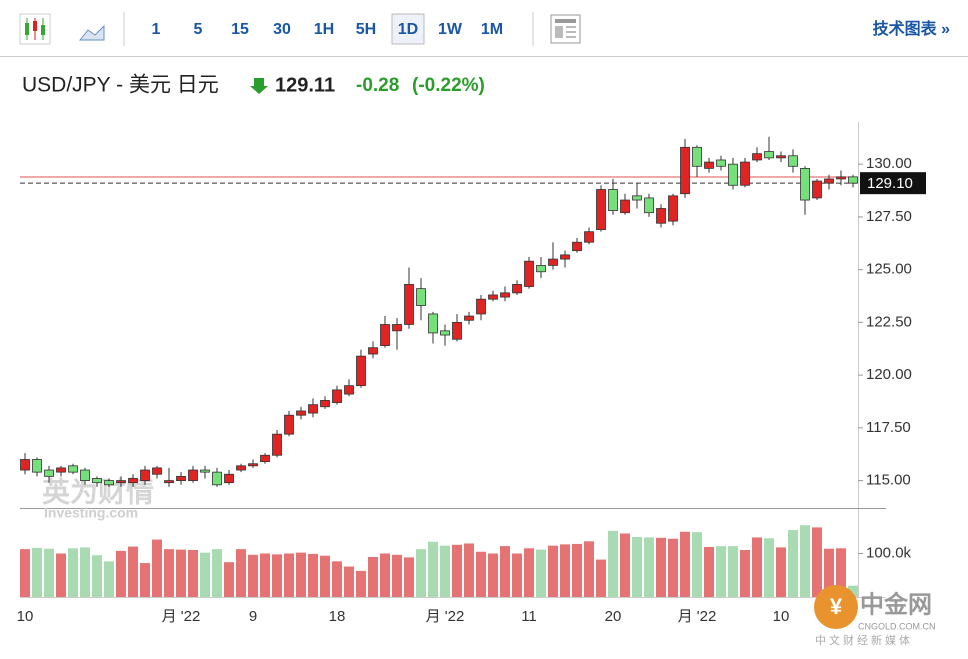 This screenshot has width=968, height=659. I want to click on x-tick-label: 月 '22, so click(445, 616).